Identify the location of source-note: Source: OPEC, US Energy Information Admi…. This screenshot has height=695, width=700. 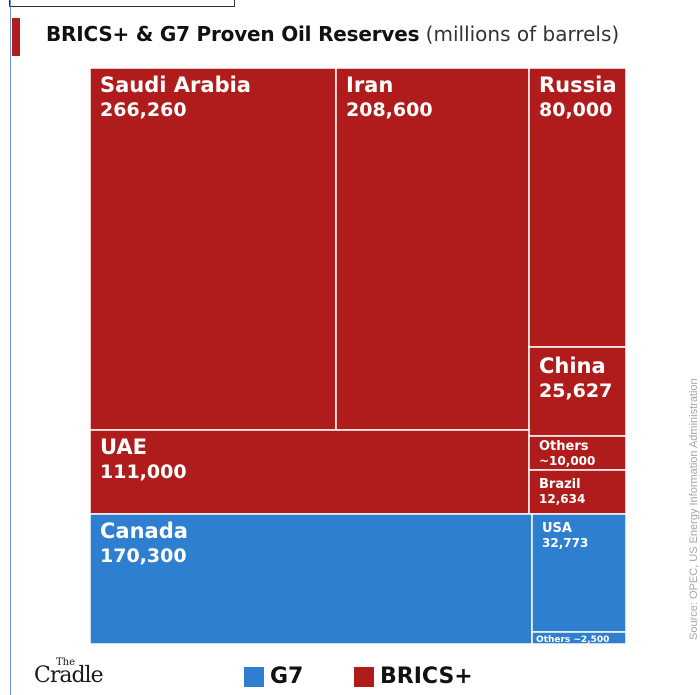
(694, 509).